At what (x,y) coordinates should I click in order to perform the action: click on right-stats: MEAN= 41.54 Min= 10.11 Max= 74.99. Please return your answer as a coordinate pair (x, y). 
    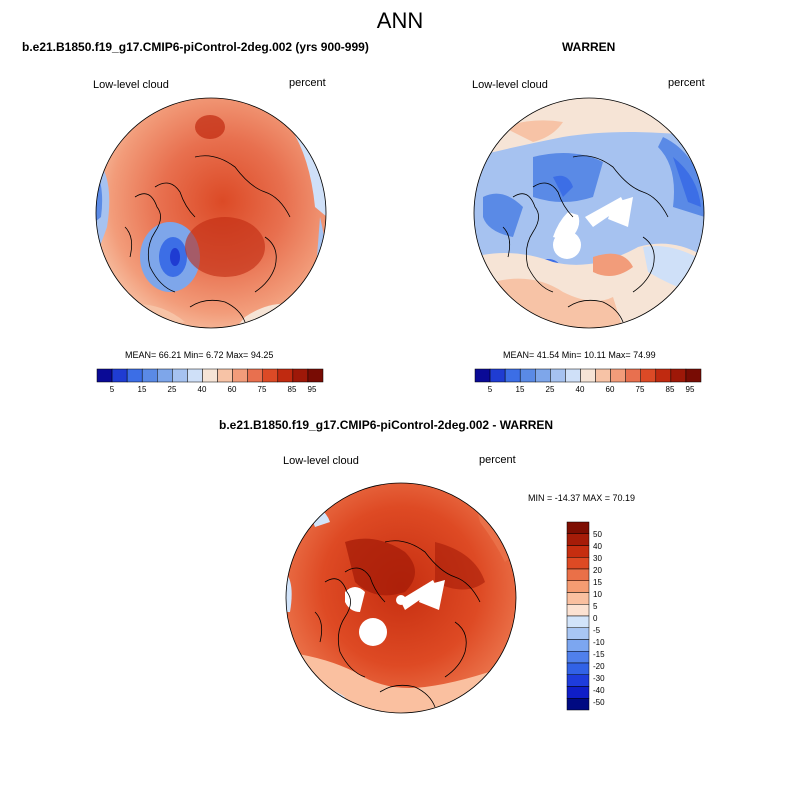
    Looking at the image, I should click on (579, 355).